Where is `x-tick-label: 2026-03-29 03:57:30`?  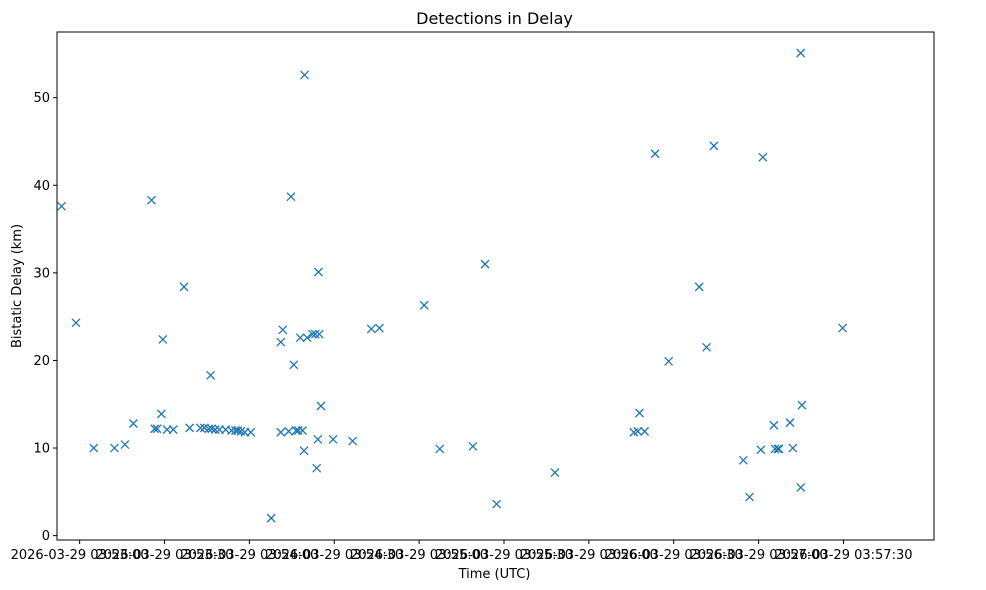 x-tick-label: 2026-03-29 03:57:30 is located at coordinates (843, 555).